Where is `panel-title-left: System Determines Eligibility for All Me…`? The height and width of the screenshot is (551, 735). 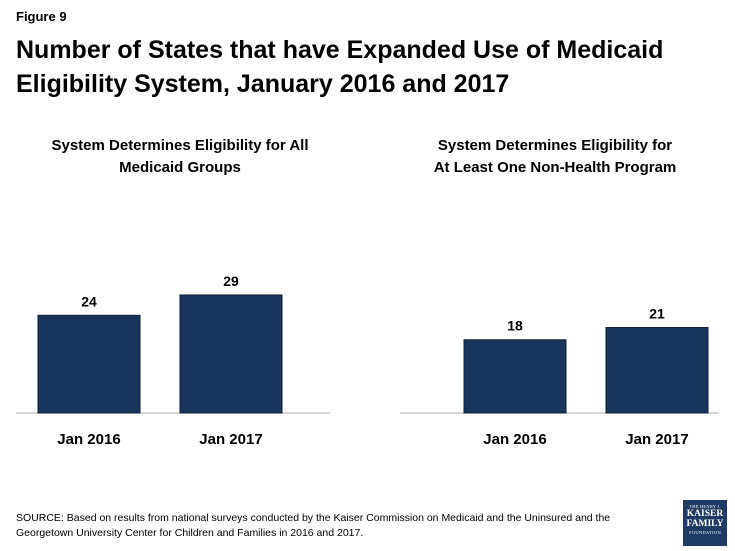 panel-title-left: System Determines Eligibility for All Me… is located at coordinates (180, 157).